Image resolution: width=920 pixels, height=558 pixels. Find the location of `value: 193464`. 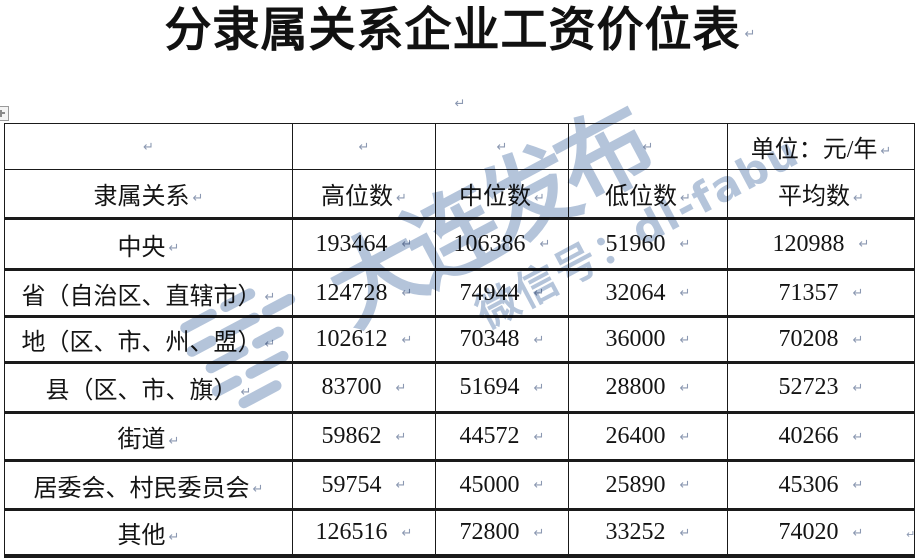

value: 193464 is located at coordinates (351, 243).